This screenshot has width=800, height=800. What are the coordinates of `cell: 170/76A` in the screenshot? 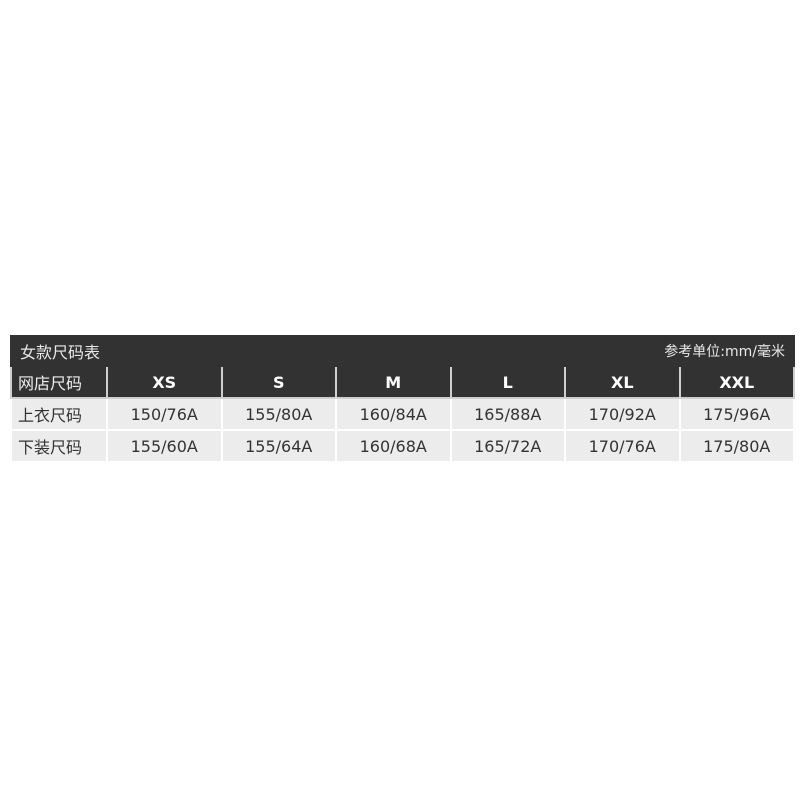 It's located at (622, 446).